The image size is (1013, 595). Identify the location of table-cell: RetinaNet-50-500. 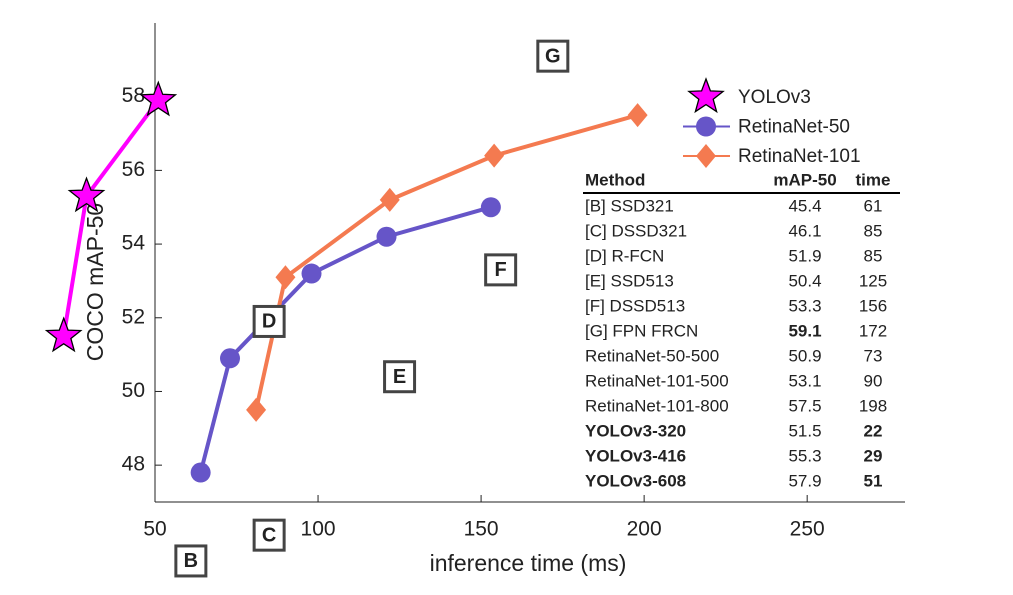
(652, 355).